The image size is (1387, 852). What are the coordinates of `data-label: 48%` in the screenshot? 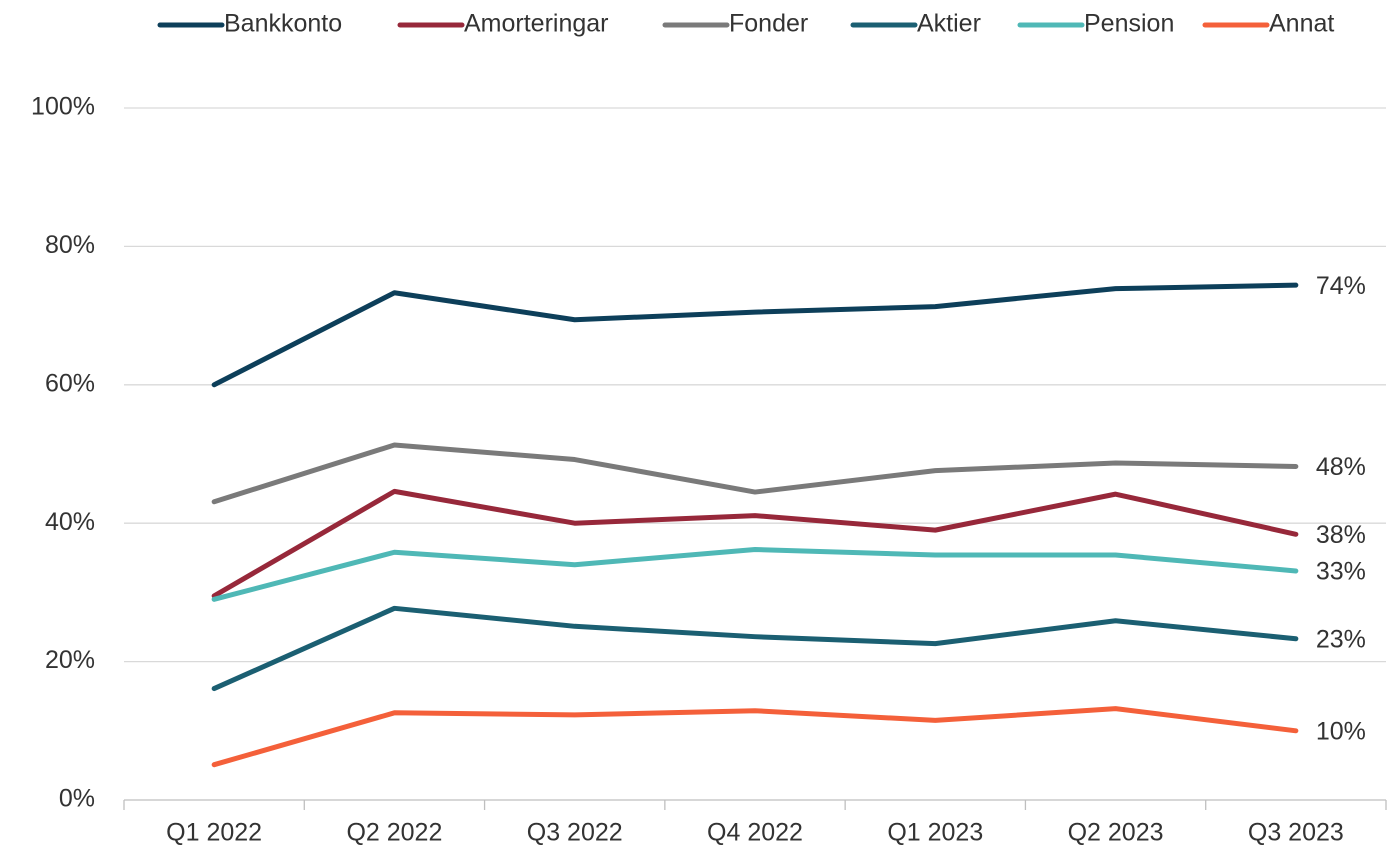 It's located at (1341, 467).